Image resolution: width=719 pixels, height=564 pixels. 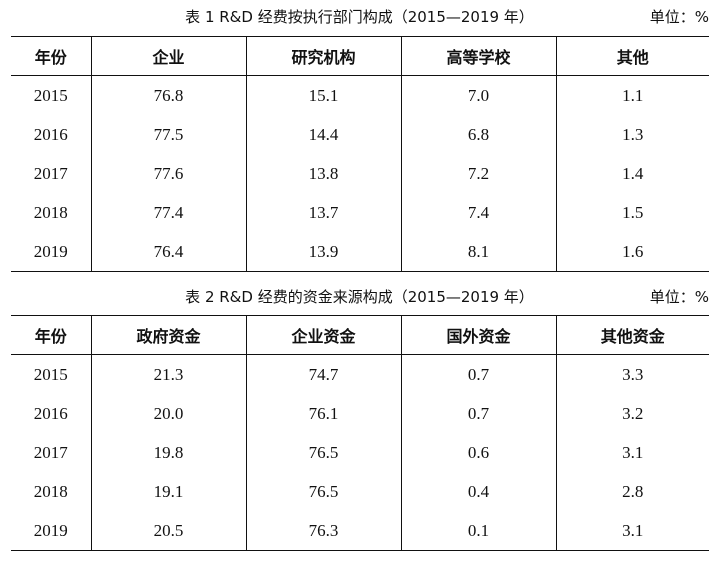 What do you see at coordinates (168, 252) in the screenshot?
I see `table-cell: 76.4` at bounding box center [168, 252].